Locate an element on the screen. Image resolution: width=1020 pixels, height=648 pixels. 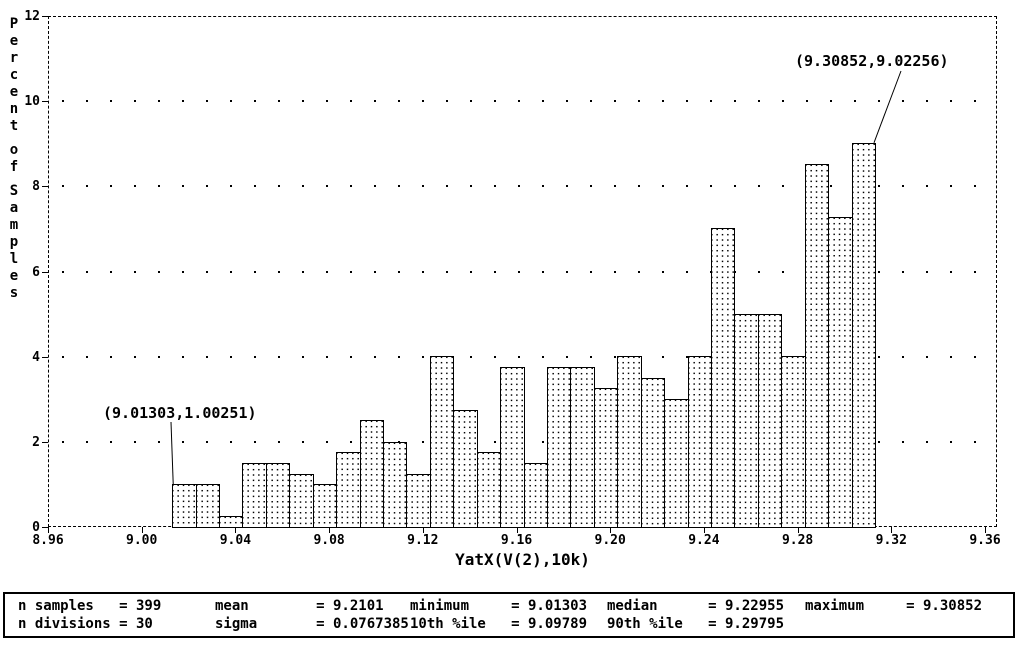
annotation-max-point: (9.30852,9.02256) is located at coordinates (872, 61).